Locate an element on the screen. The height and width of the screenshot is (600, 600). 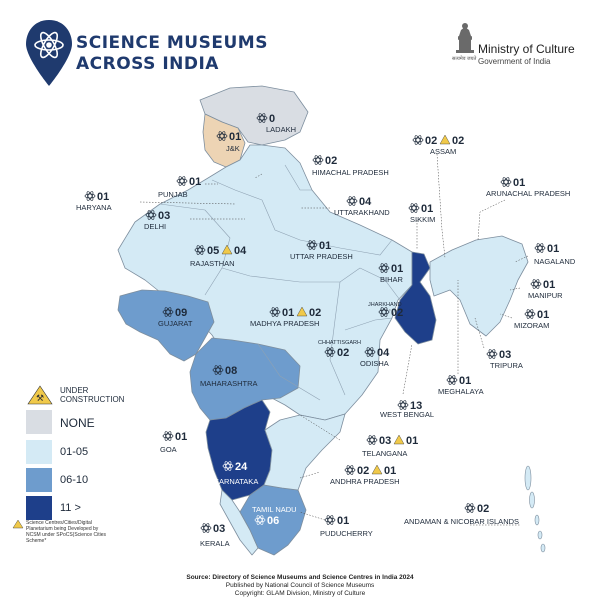
state-name: ANDAMAN & NICOBAR ISLANDS is located at coordinates (461, 521).